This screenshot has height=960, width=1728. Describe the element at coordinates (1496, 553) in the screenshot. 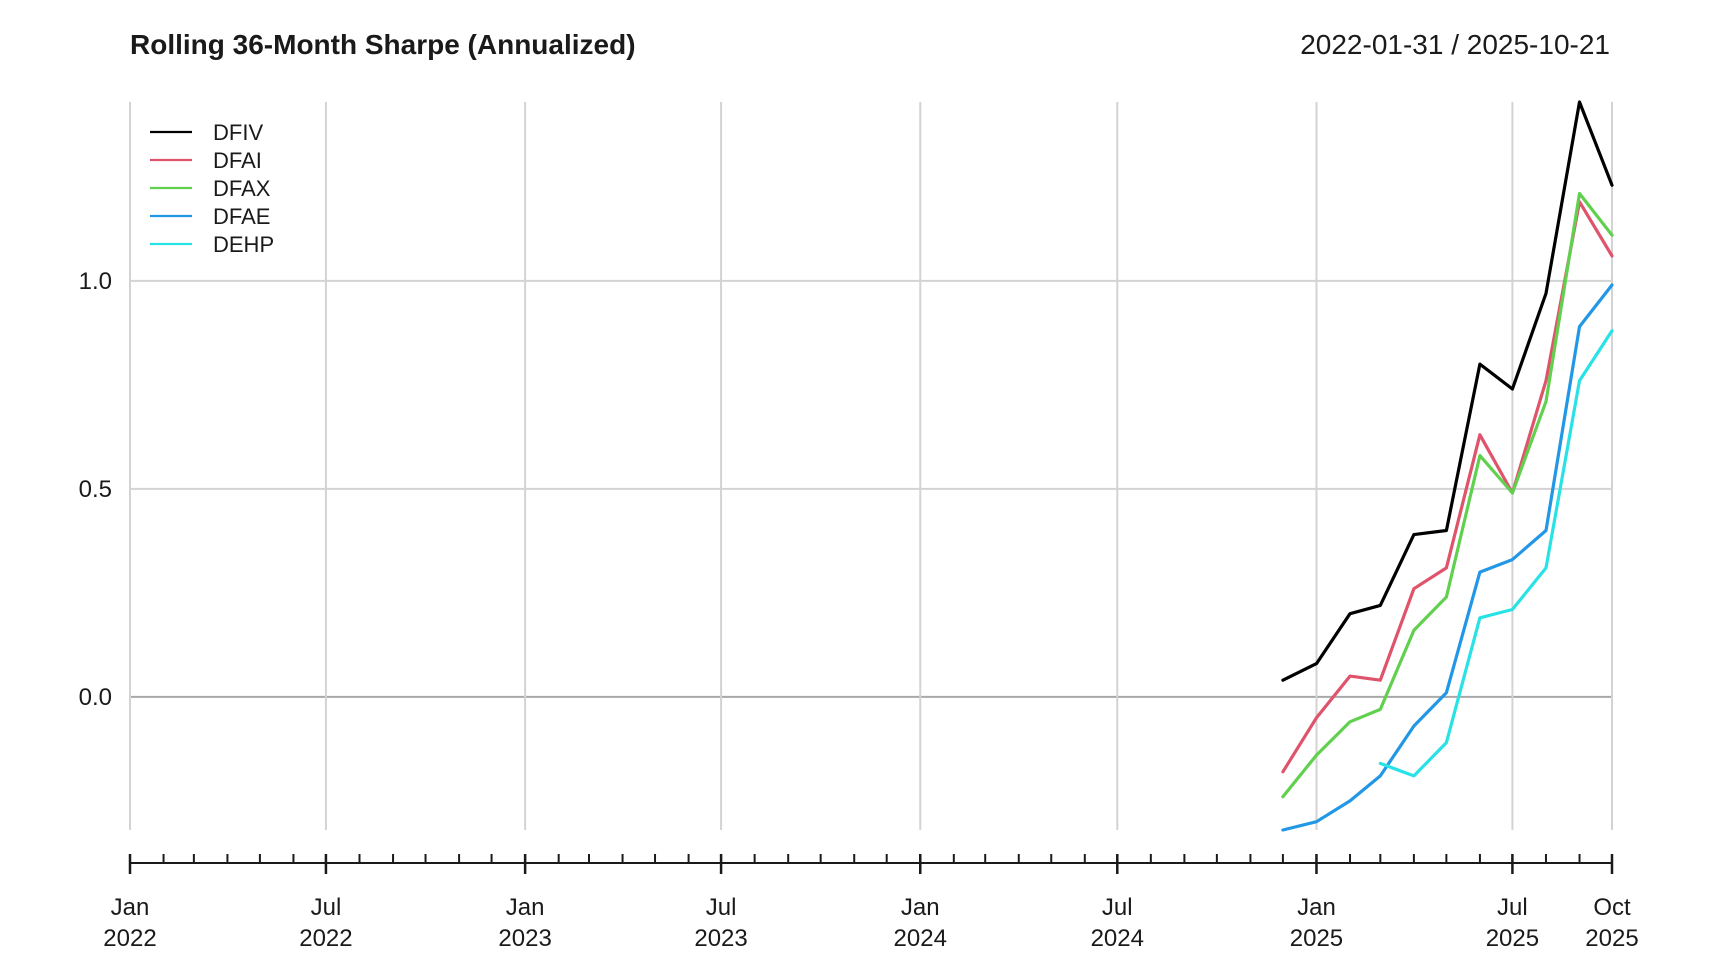

I see `series-line-dehp` at that location.